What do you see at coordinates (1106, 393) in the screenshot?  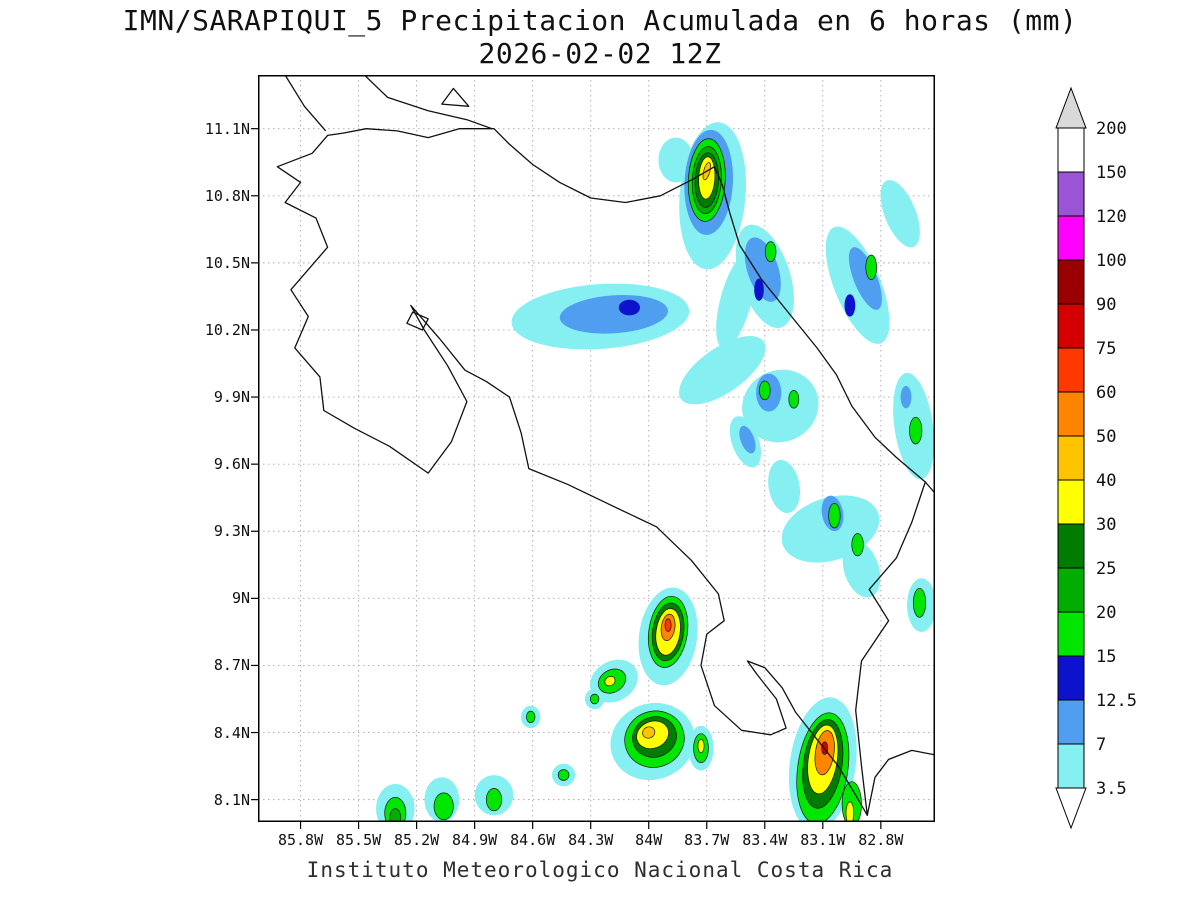 I see `colorbar-level-label: 60` at bounding box center [1106, 393].